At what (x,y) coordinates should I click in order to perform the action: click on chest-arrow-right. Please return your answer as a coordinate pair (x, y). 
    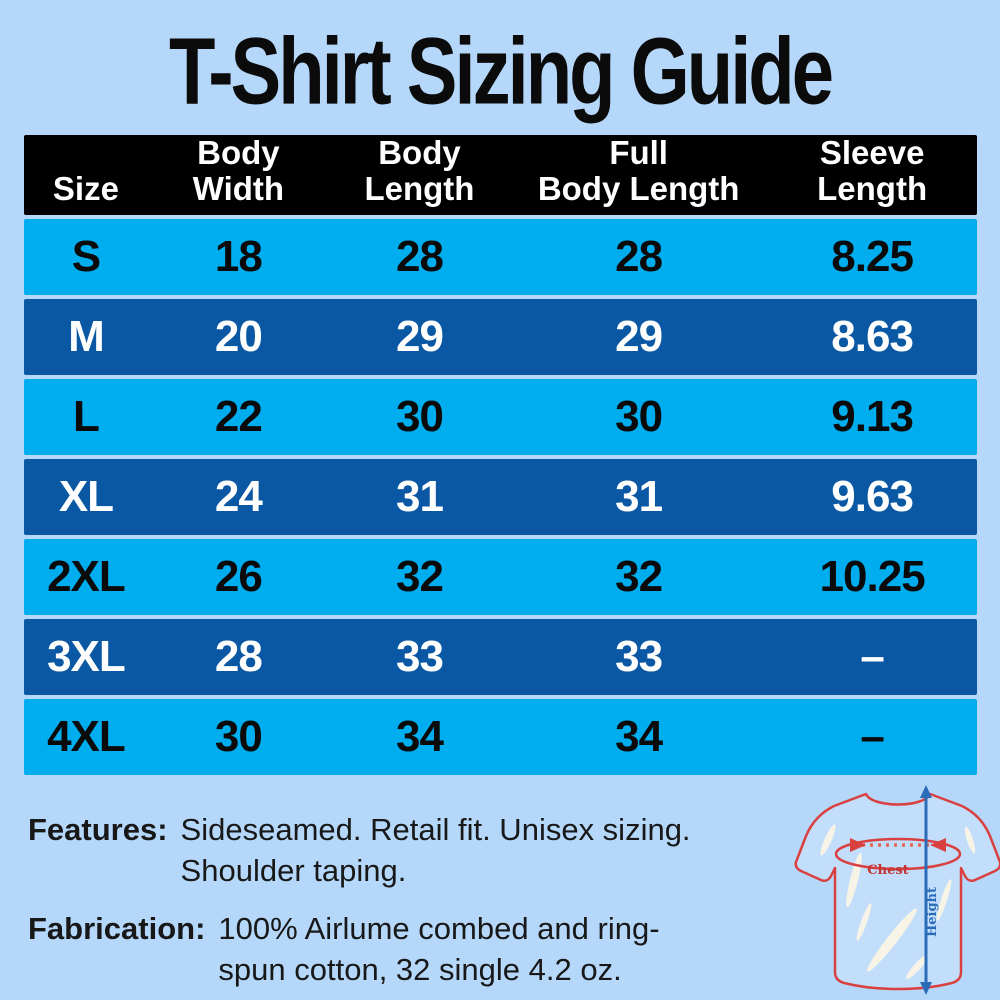
    Looking at the image, I should click on (938, 845).